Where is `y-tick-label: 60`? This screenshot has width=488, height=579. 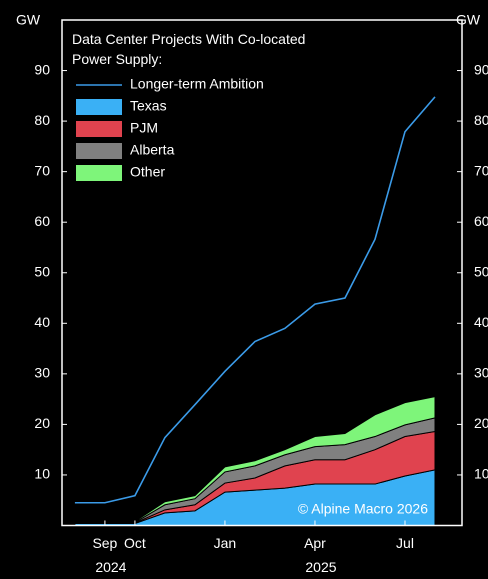 y-tick-label: 60 is located at coordinates (42, 221).